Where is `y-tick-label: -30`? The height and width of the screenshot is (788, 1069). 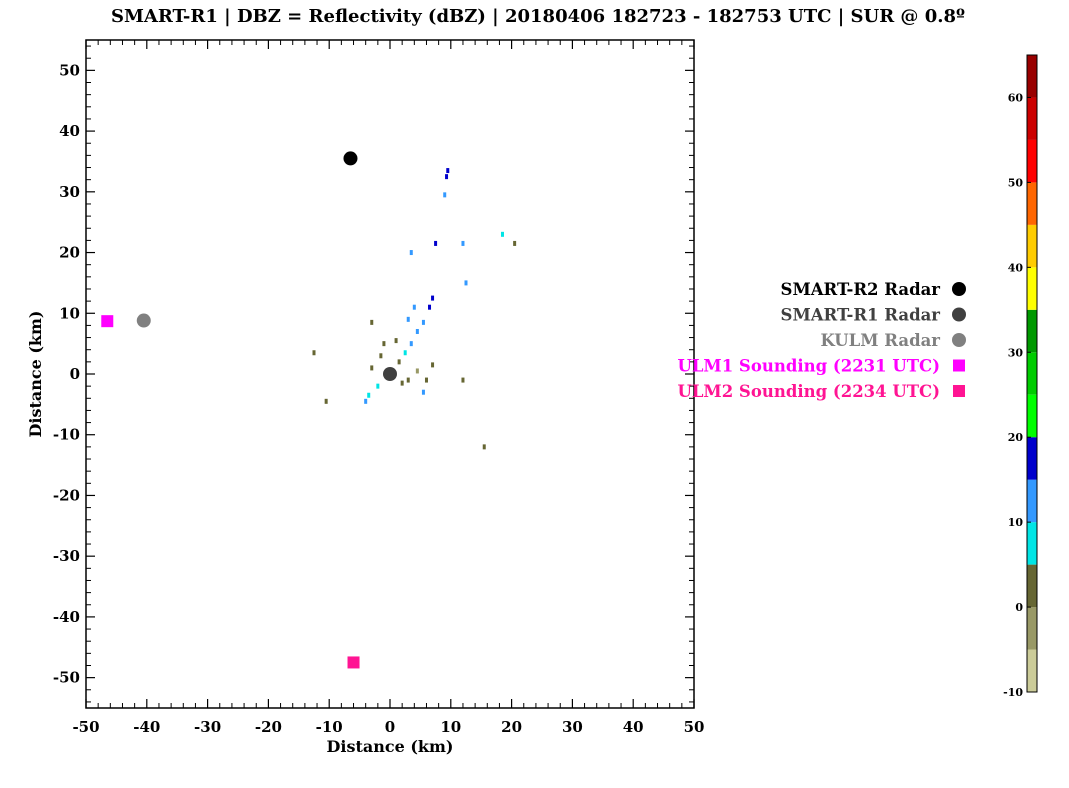 y-tick-label: -30 is located at coordinates (66, 556).